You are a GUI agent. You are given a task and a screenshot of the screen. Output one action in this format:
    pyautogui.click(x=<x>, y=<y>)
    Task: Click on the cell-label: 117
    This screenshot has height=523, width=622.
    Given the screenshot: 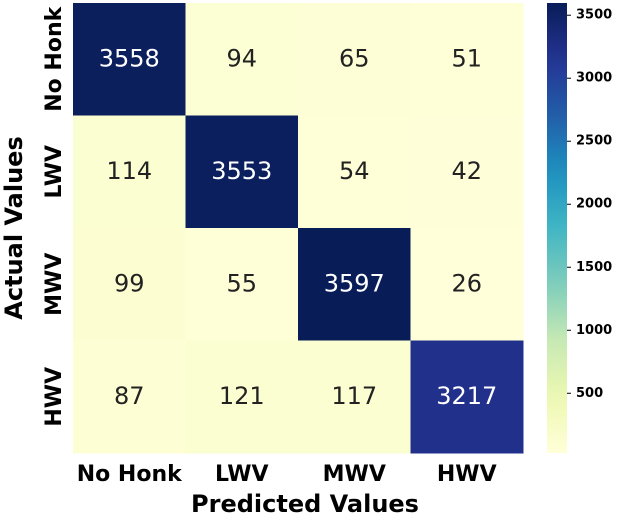 What is the action you would take?
    pyautogui.click(x=354, y=396)
    